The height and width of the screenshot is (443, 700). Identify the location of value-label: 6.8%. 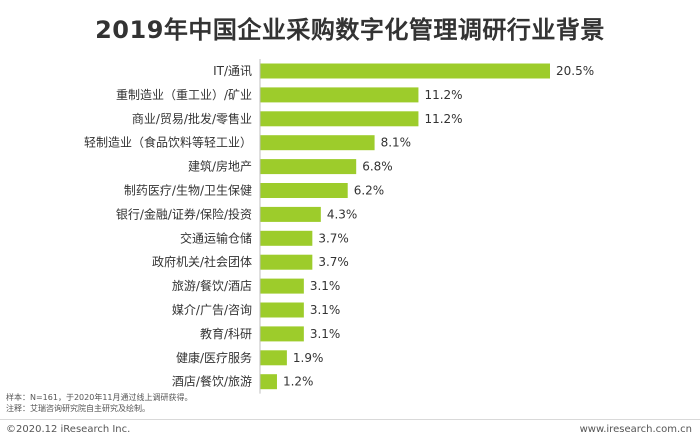
(377, 167).